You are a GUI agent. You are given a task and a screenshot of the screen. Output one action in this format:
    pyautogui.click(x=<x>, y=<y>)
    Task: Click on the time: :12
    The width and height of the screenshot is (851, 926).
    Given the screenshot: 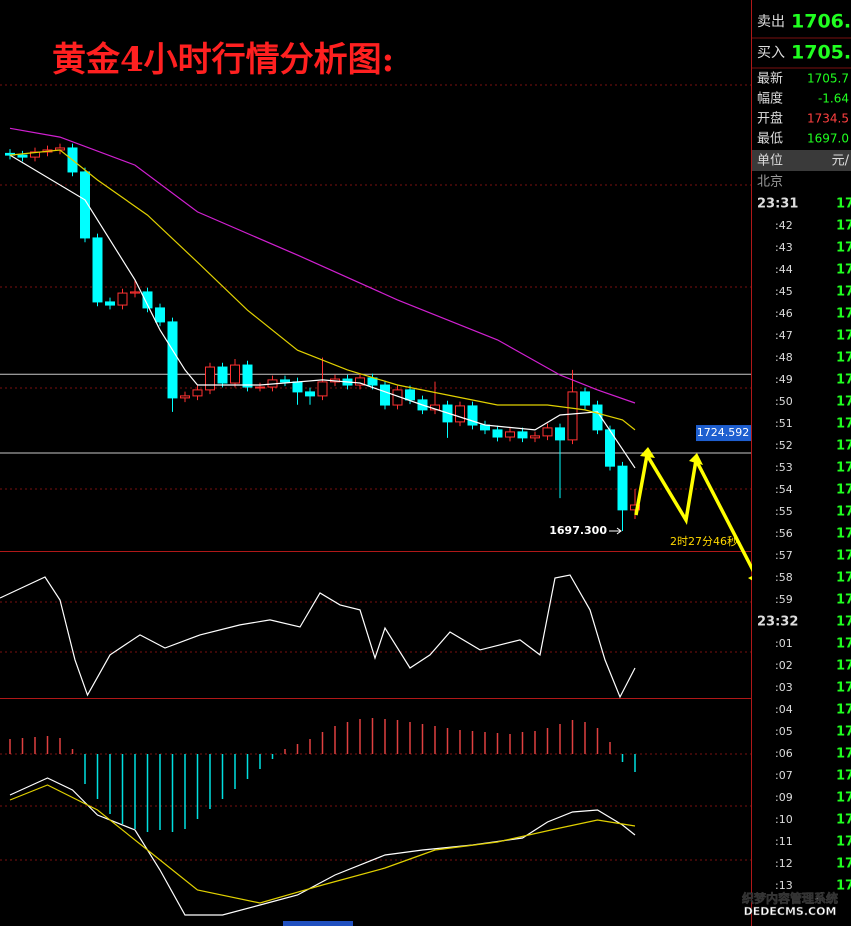 What is the action you would take?
    pyautogui.click(x=784, y=863)
    